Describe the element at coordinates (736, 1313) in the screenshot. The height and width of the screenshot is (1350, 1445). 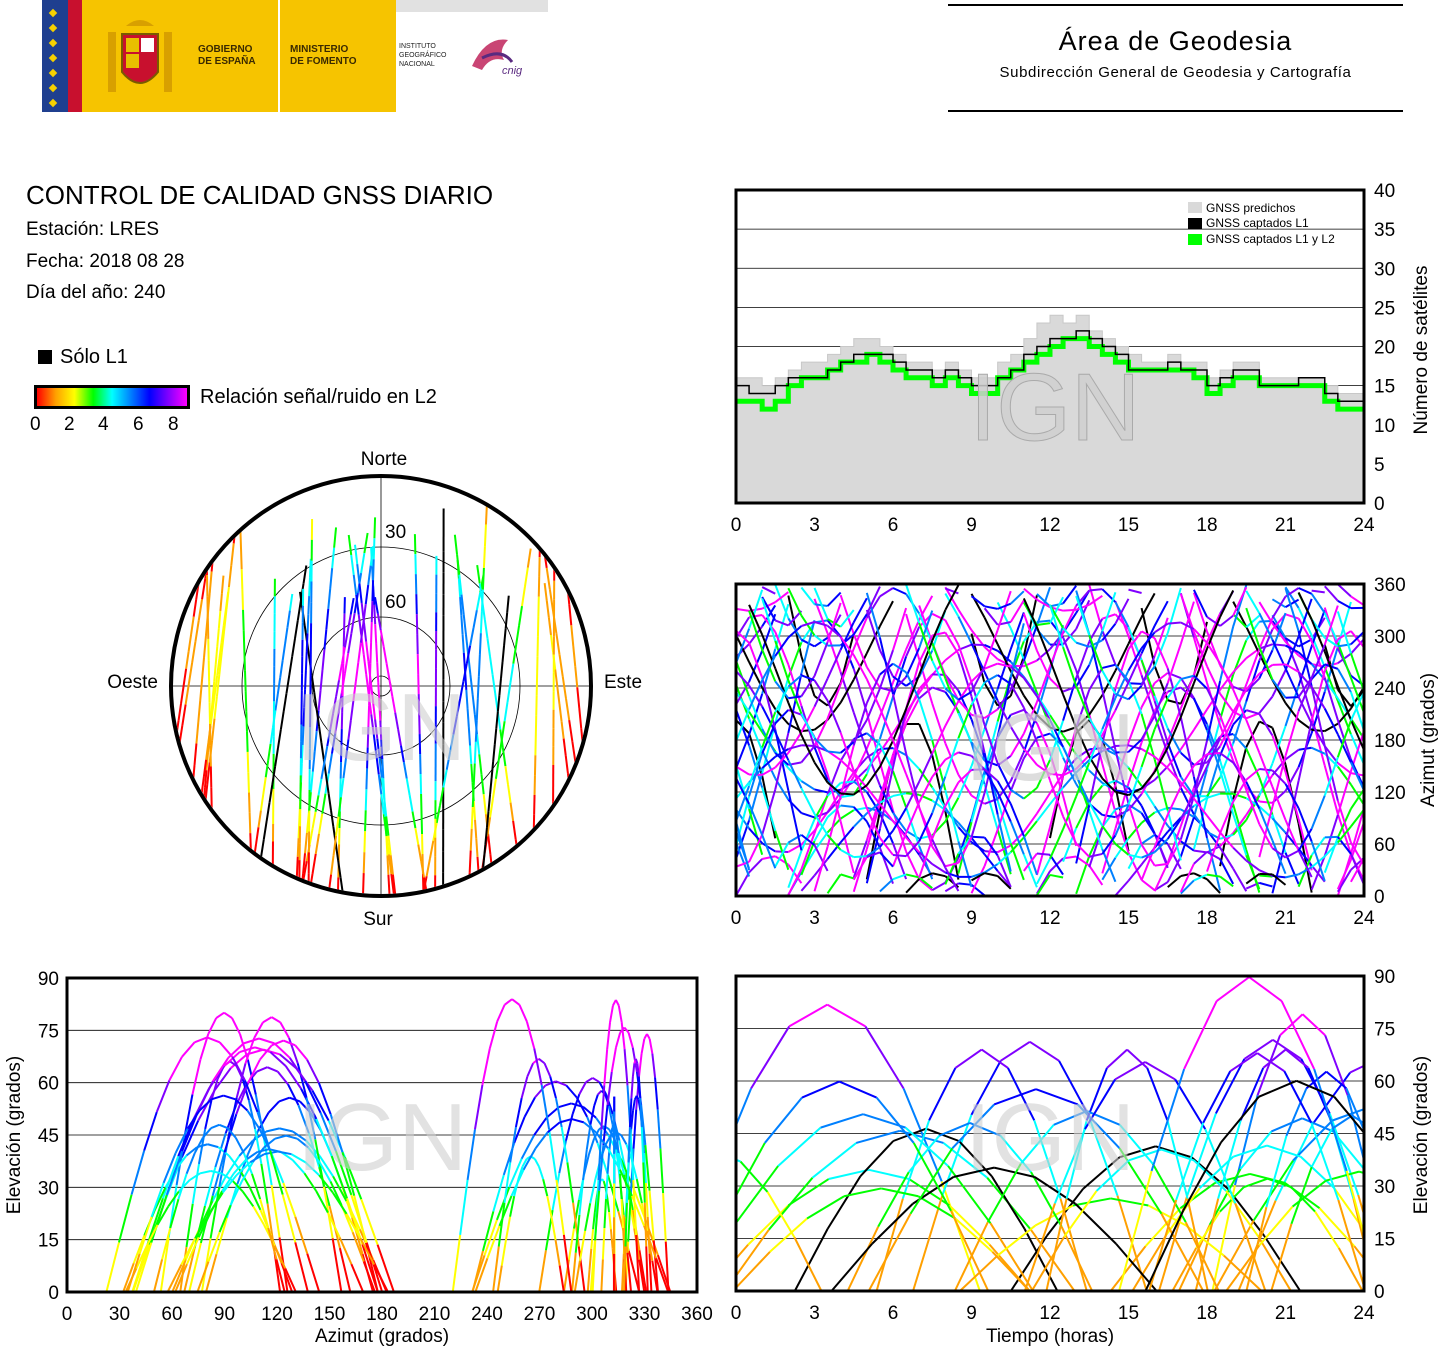
I see `x-tick-label: 0` at that location.